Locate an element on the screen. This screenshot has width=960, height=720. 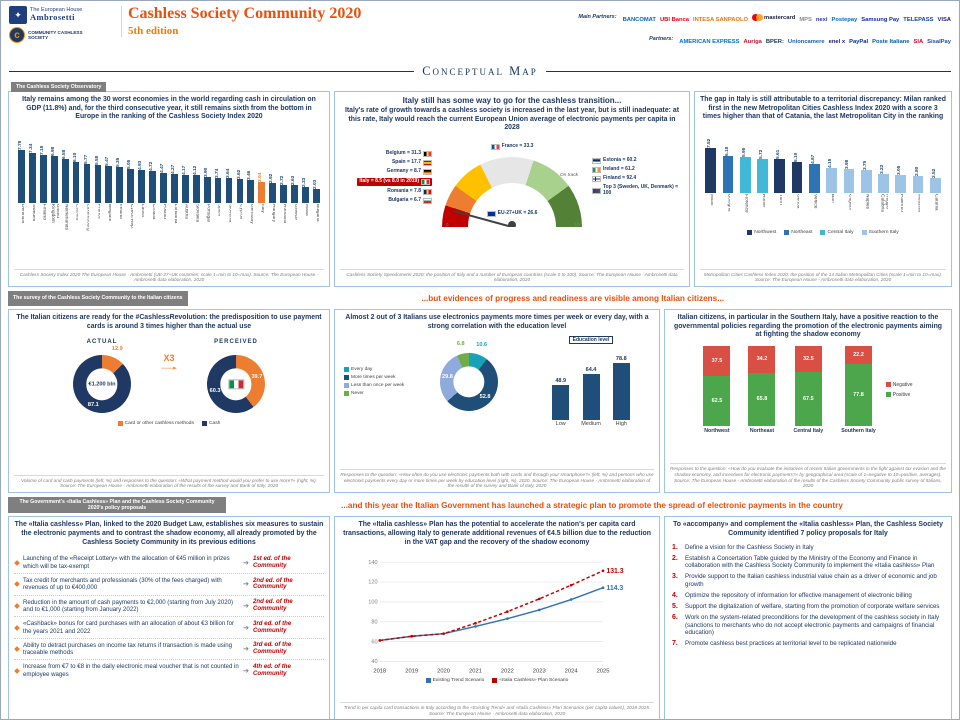
legend-item: Existing Trend Scenario is located at coordinates (454, 681).